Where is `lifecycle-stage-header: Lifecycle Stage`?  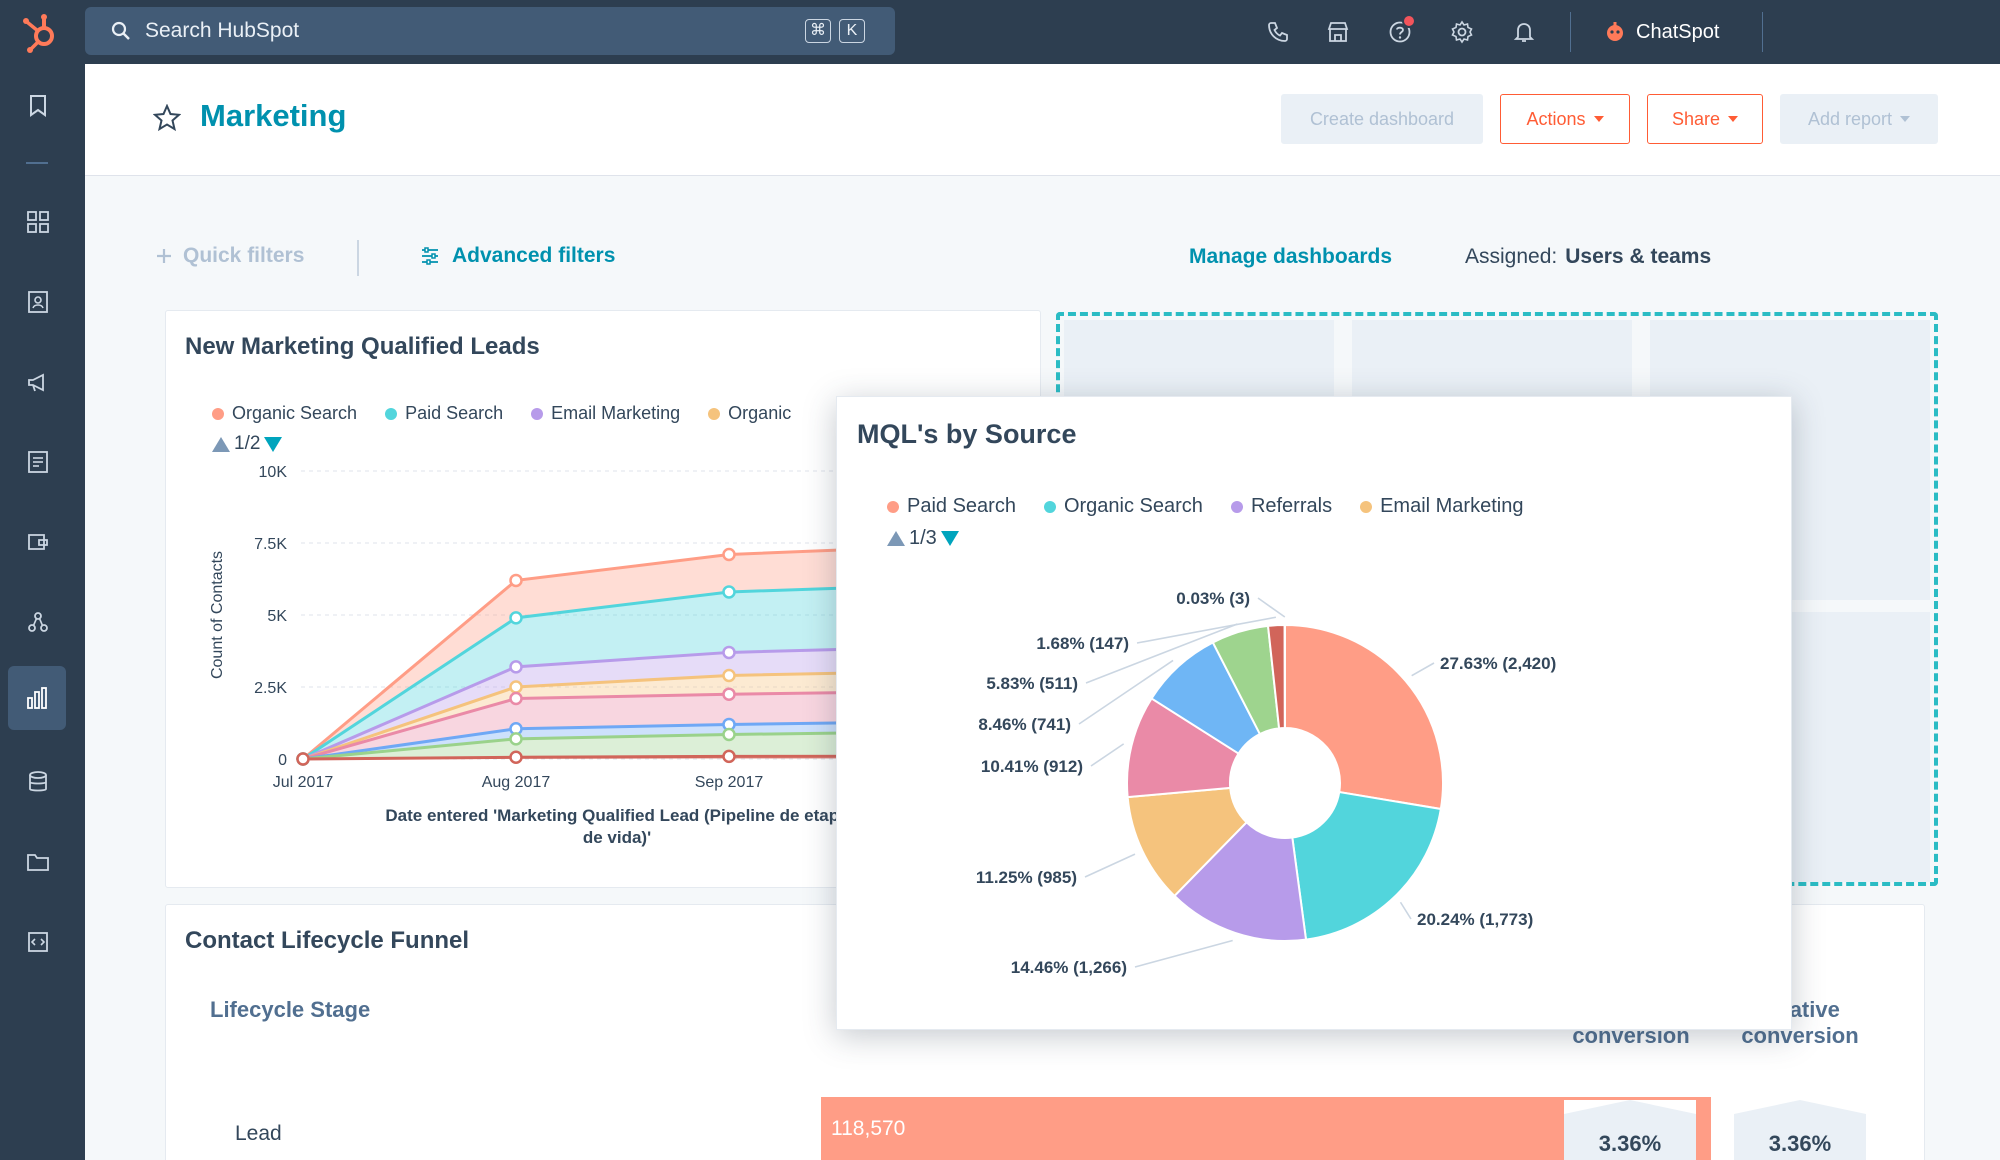
lifecycle-stage-header: Lifecycle Stage is located at coordinates (290, 1009).